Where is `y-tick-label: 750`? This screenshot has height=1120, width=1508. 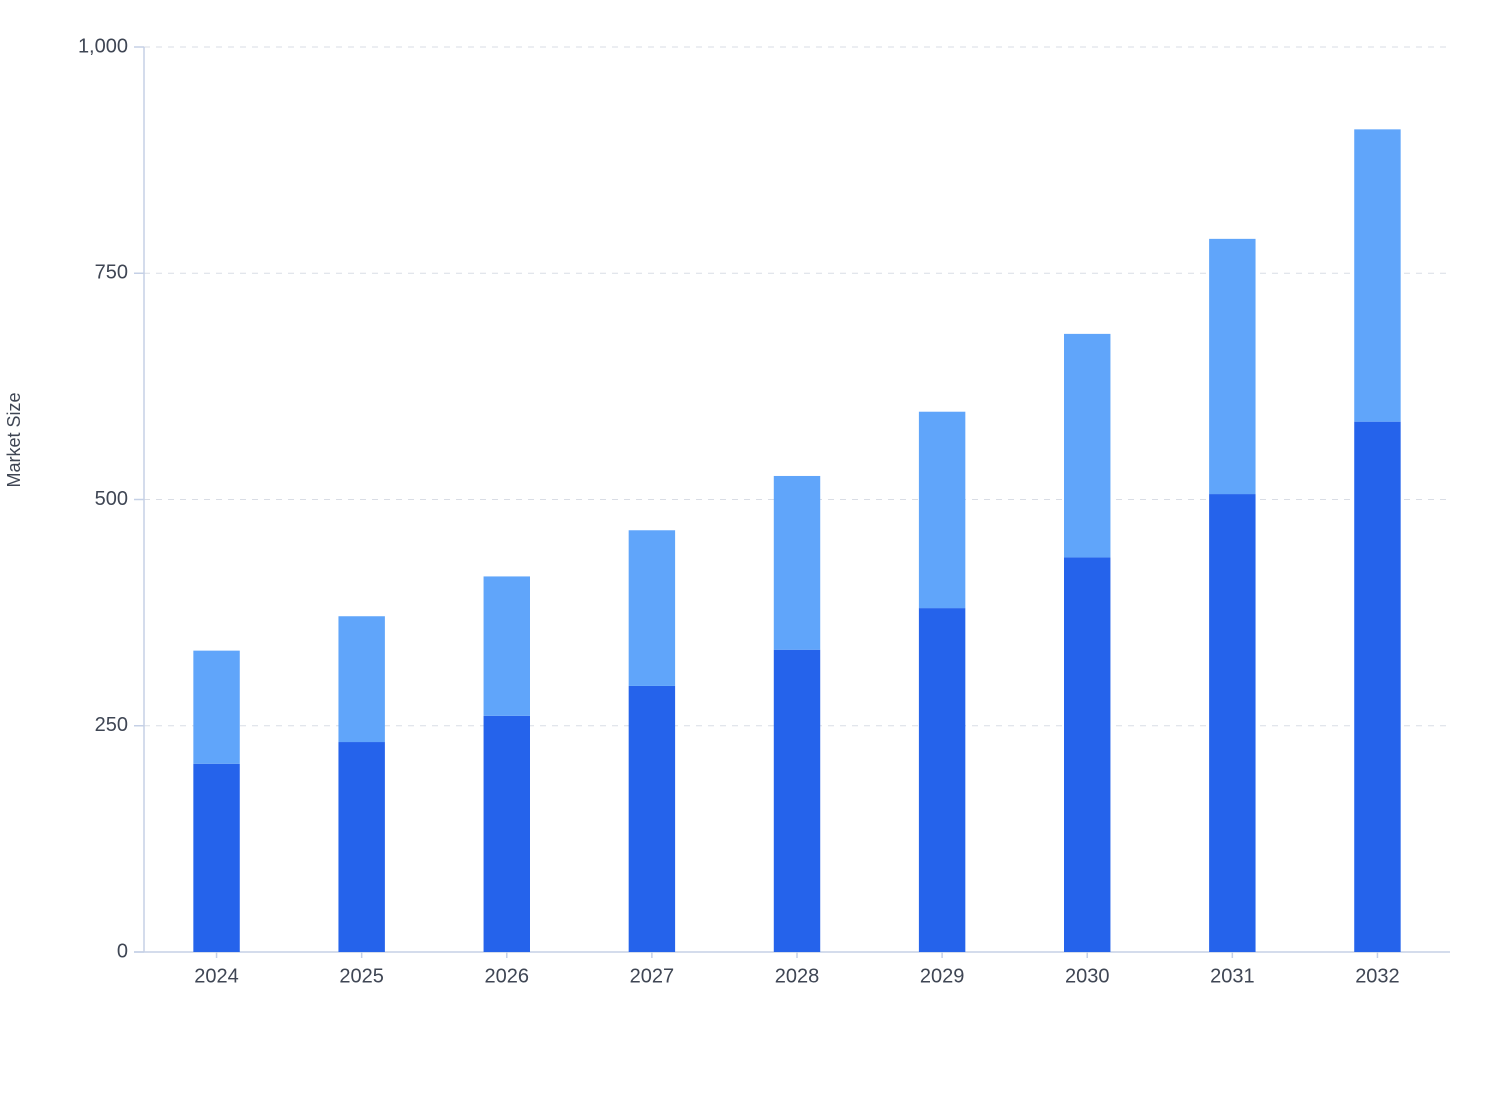
y-tick-label: 750 is located at coordinates (111, 273).